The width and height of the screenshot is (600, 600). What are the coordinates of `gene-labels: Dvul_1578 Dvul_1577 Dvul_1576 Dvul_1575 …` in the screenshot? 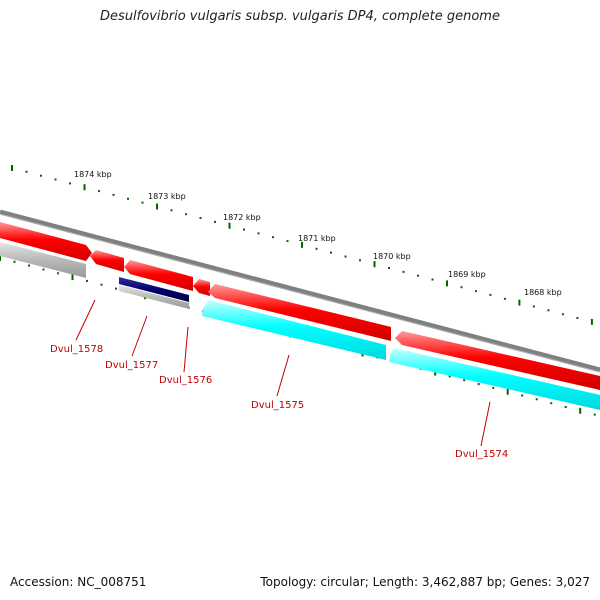 It's located at (279, 402).